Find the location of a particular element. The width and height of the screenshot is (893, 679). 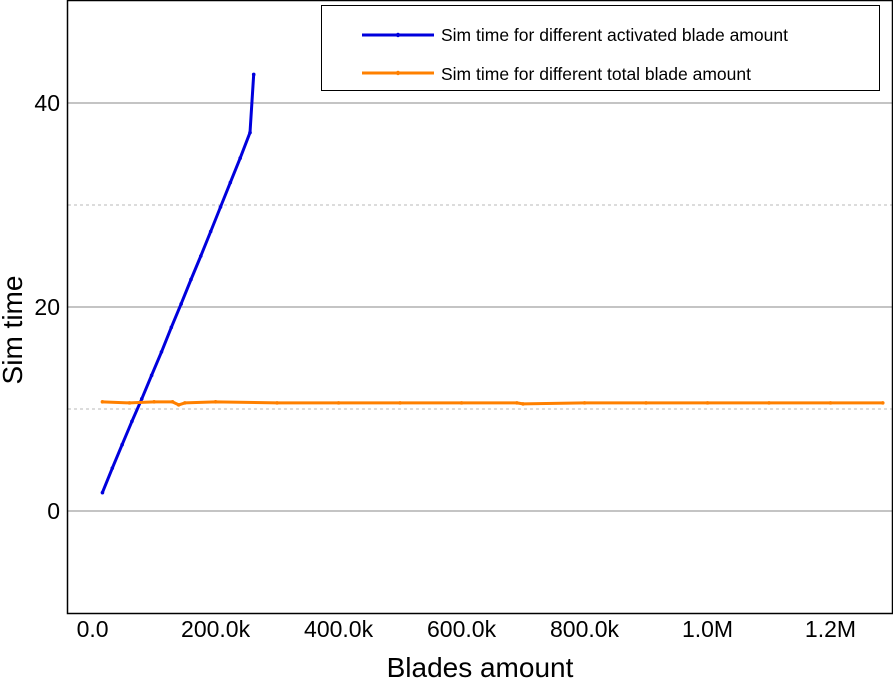

legend-marker-total is located at coordinates (398, 73).